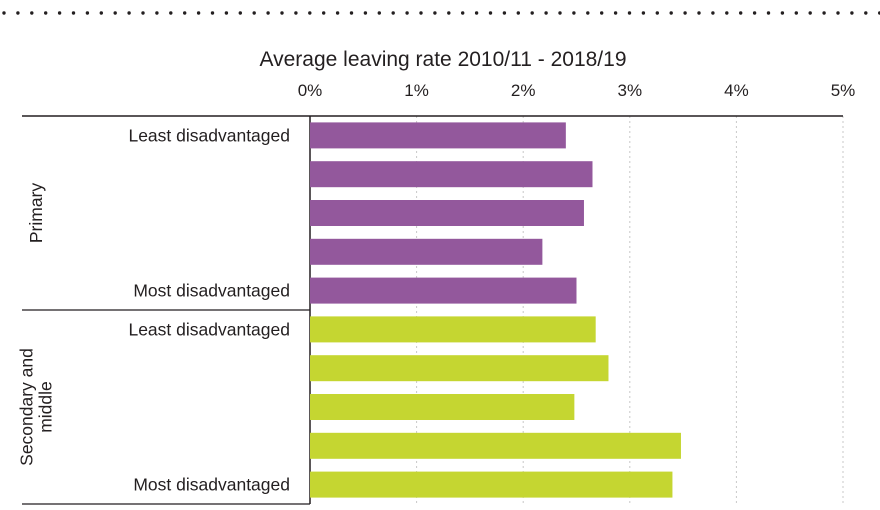 The image size is (880, 510). Describe the element at coordinates (577, 90) in the screenshot. I see `x-axis-ticks: 0% 1% 2% 3% 4% 5%` at that location.